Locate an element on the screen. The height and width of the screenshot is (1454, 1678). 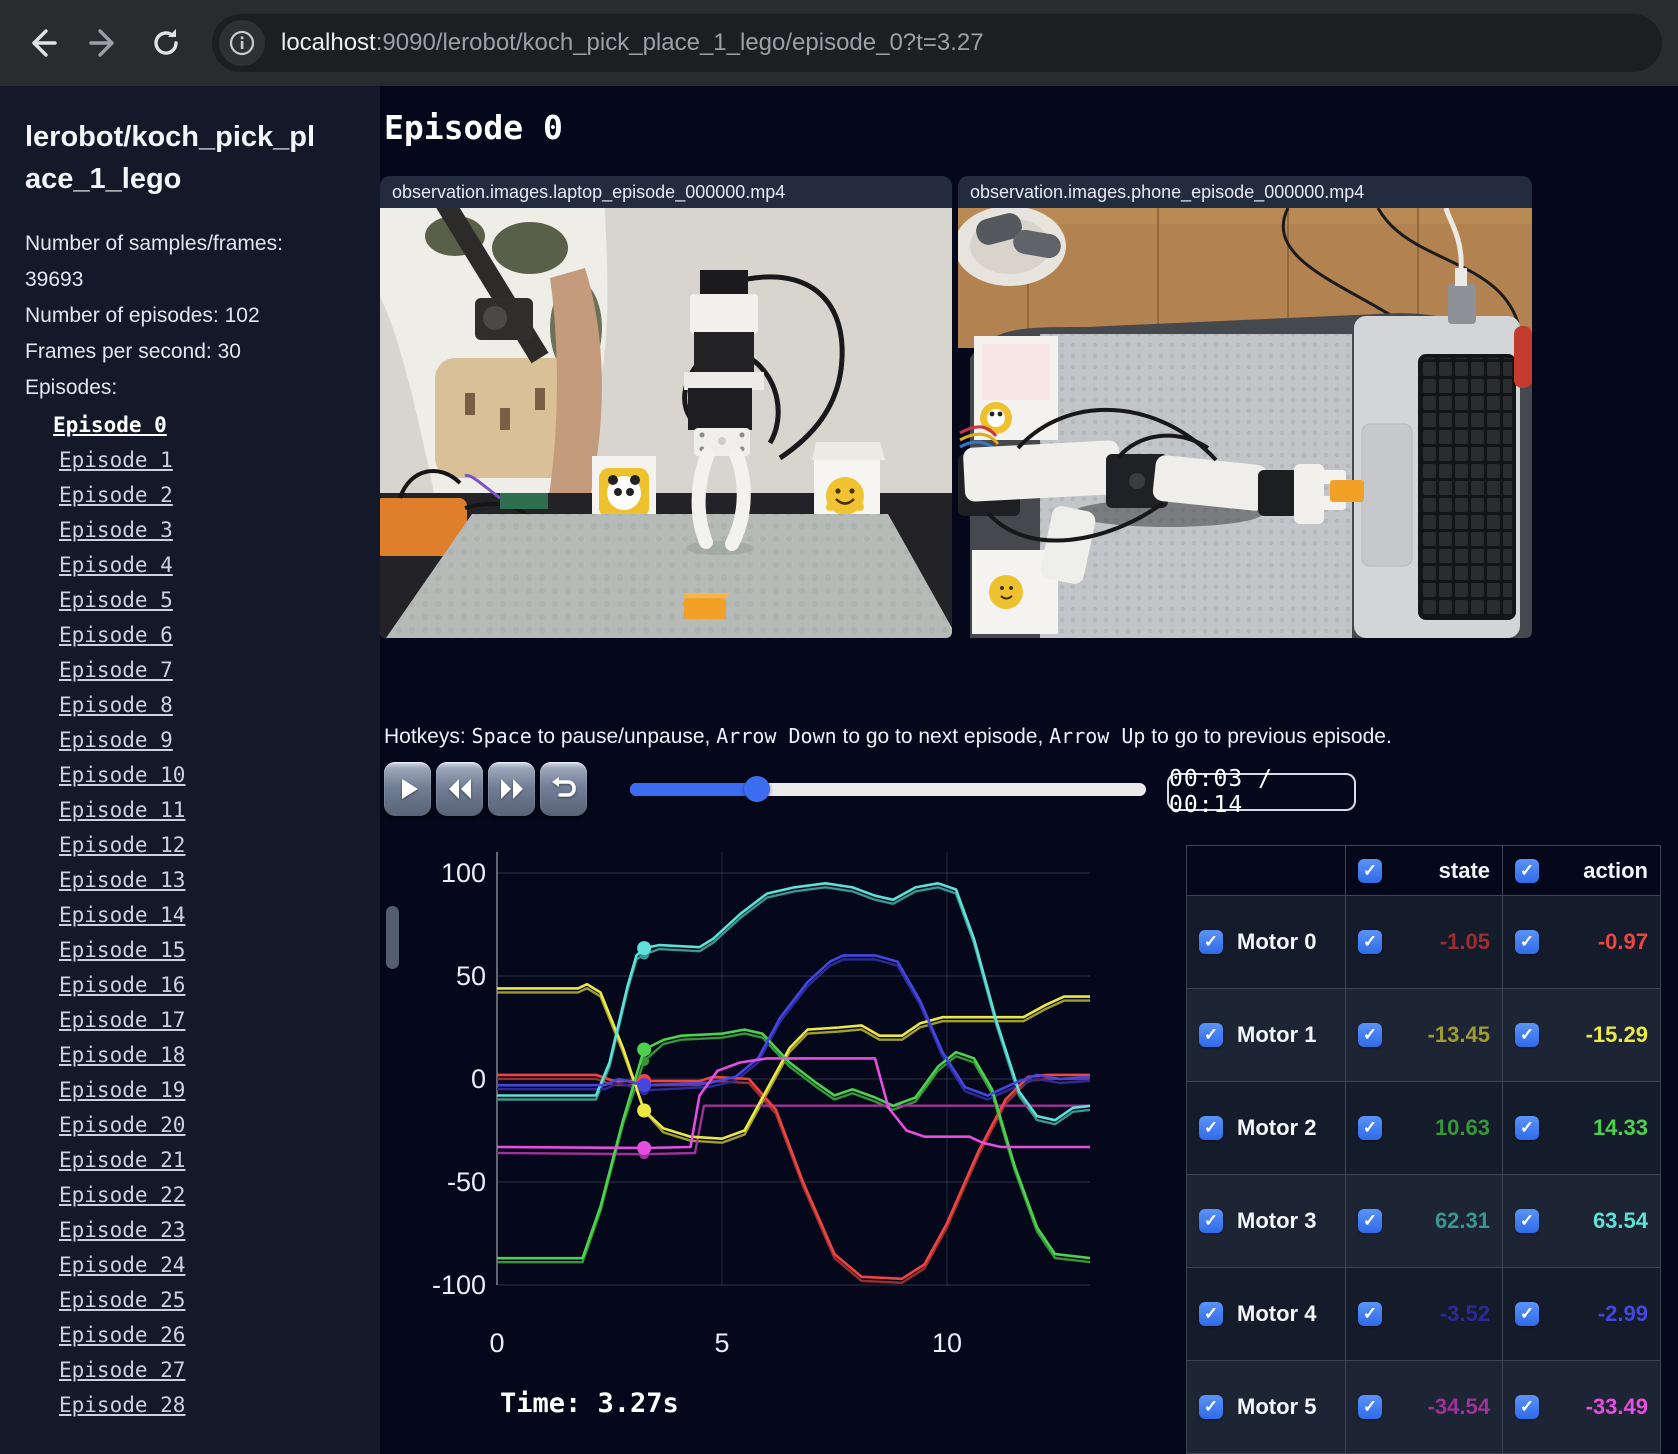
motor-name: Motor 0 is located at coordinates (1277, 941).